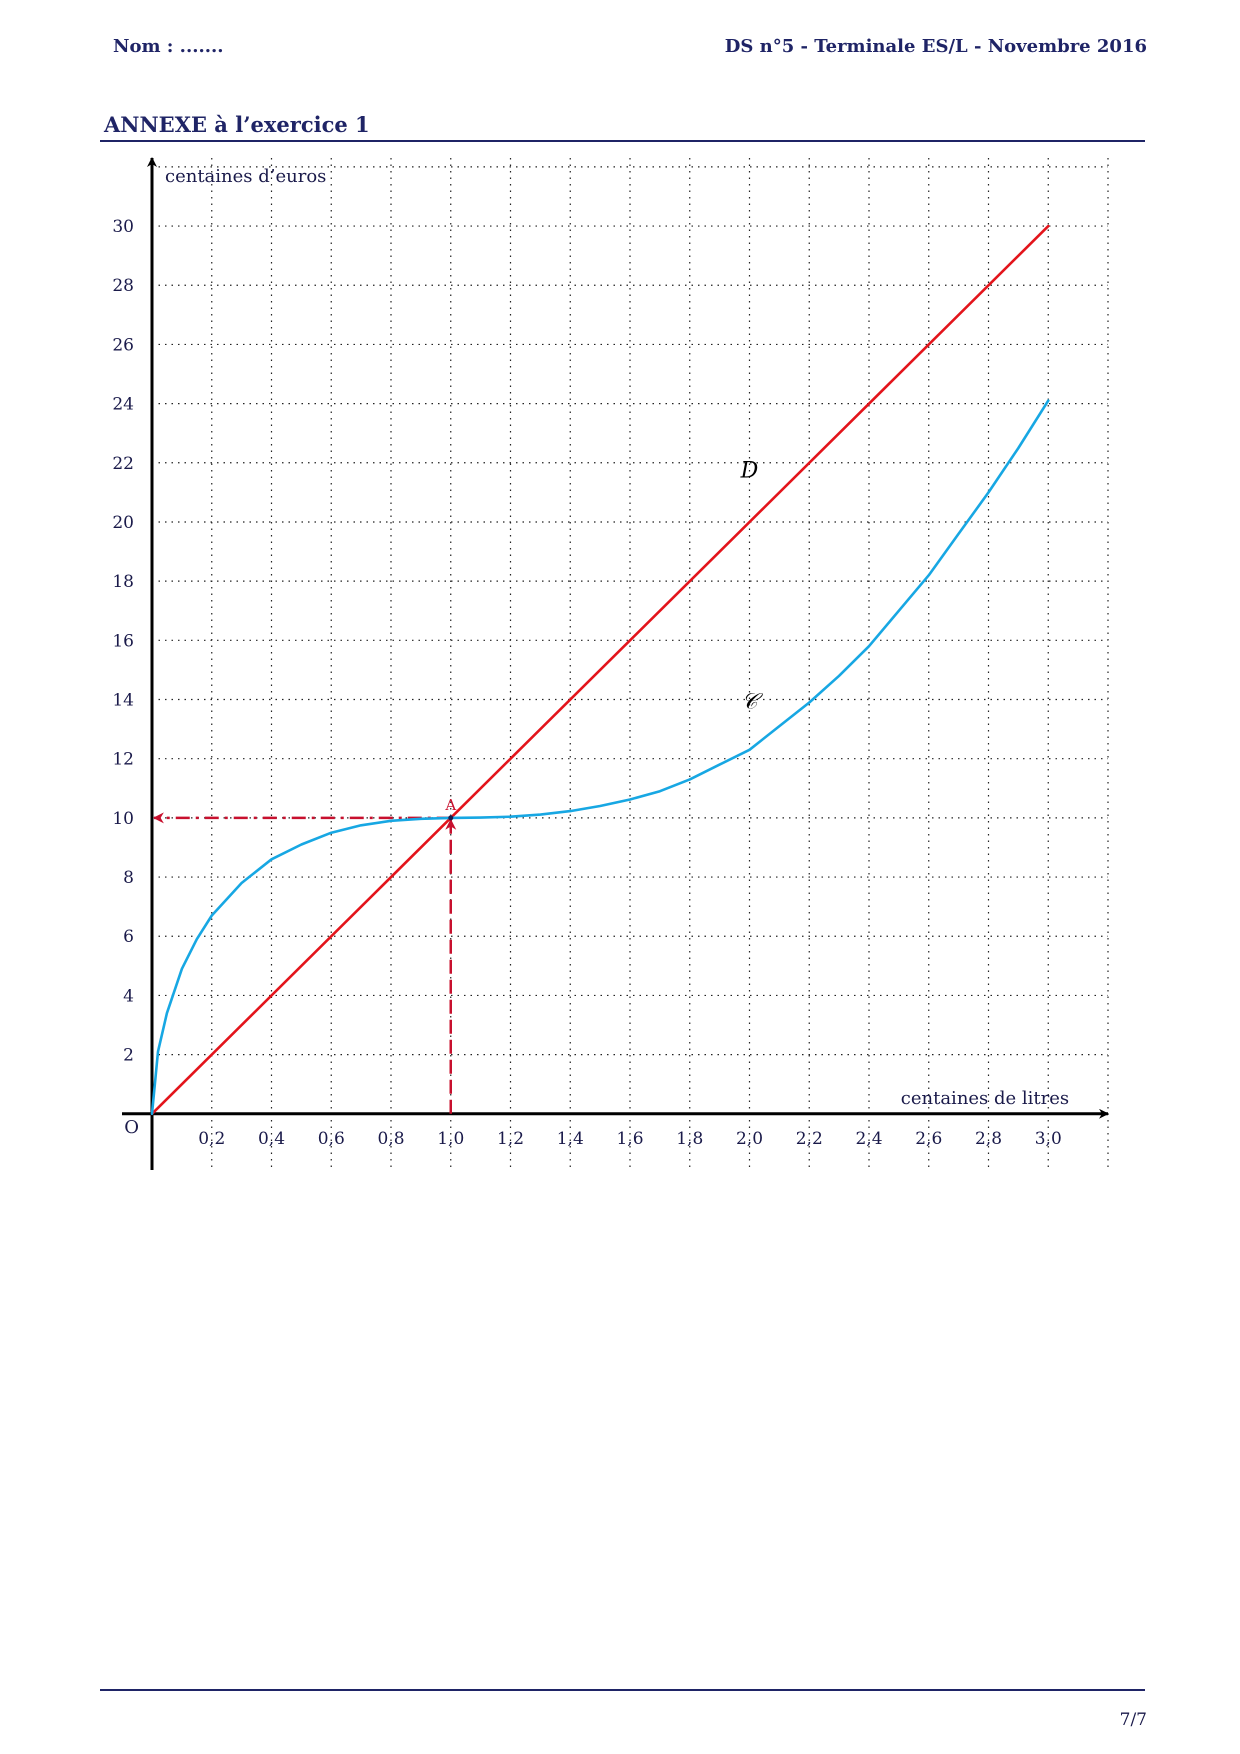  I want to click on x-tick-label: 1,0, so click(450, 1139).